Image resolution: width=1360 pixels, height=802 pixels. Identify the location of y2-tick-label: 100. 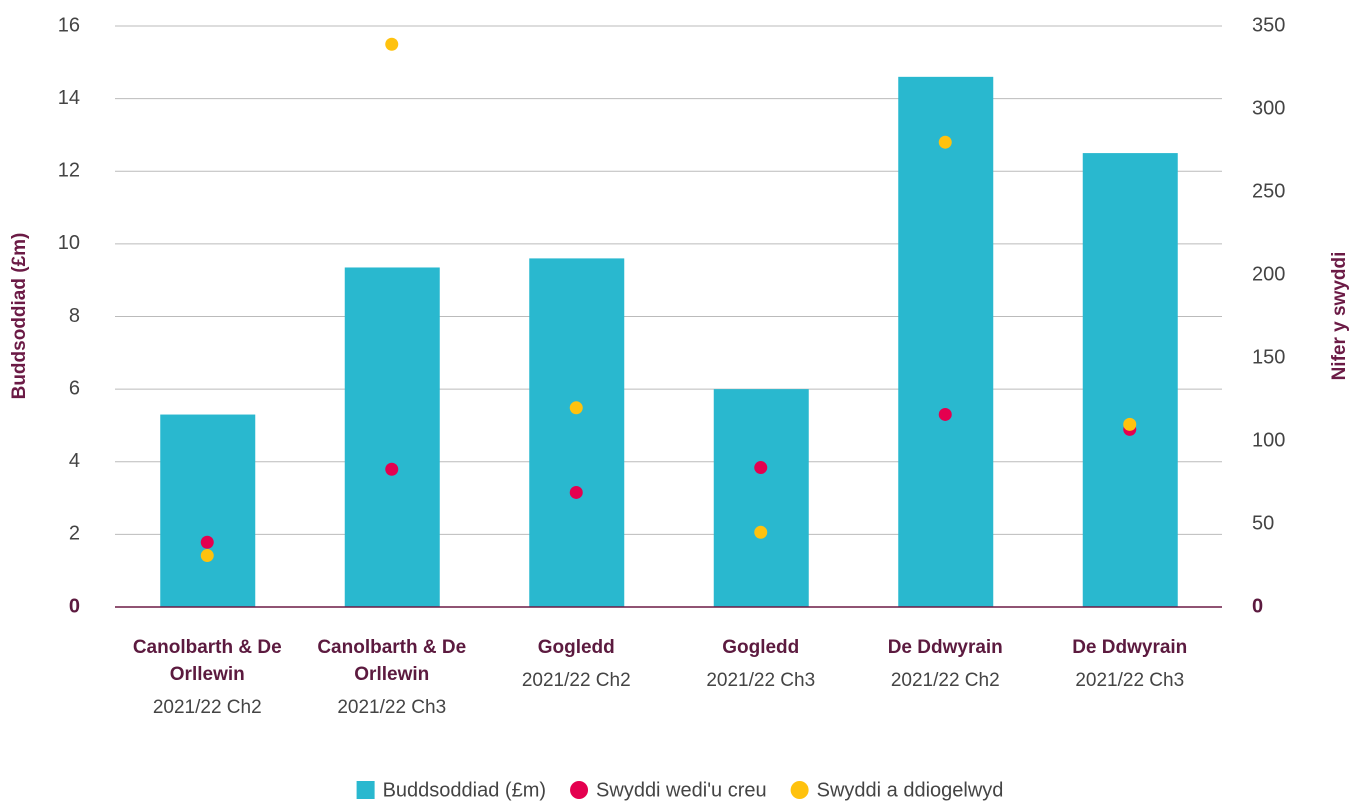
(1268, 440).